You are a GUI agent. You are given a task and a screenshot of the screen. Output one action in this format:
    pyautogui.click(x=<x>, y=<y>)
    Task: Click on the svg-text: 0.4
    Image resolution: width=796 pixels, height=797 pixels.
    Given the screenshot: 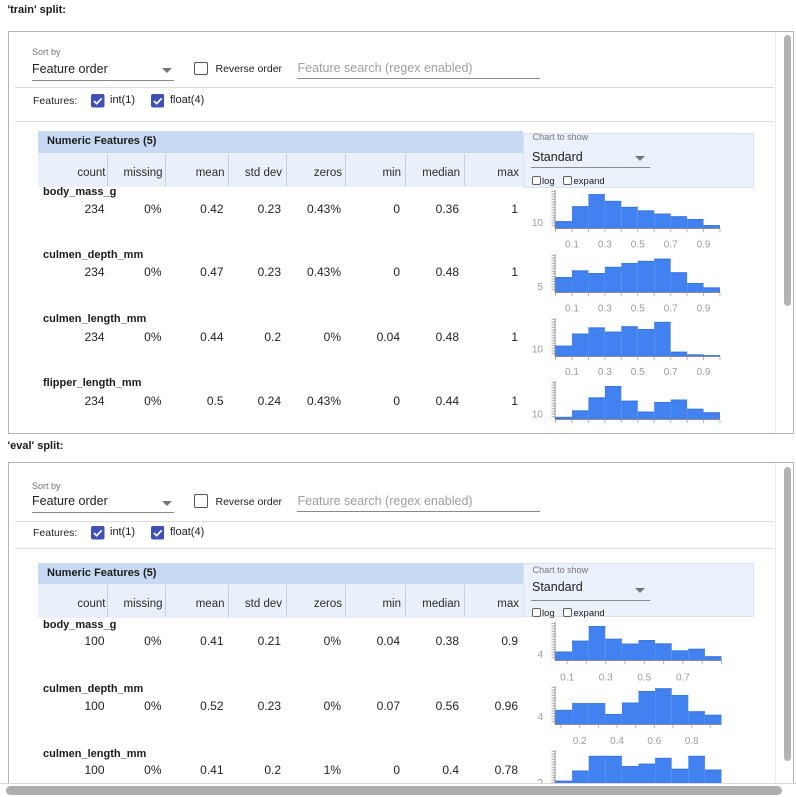 What is the action you would take?
    pyautogui.click(x=617, y=741)
    